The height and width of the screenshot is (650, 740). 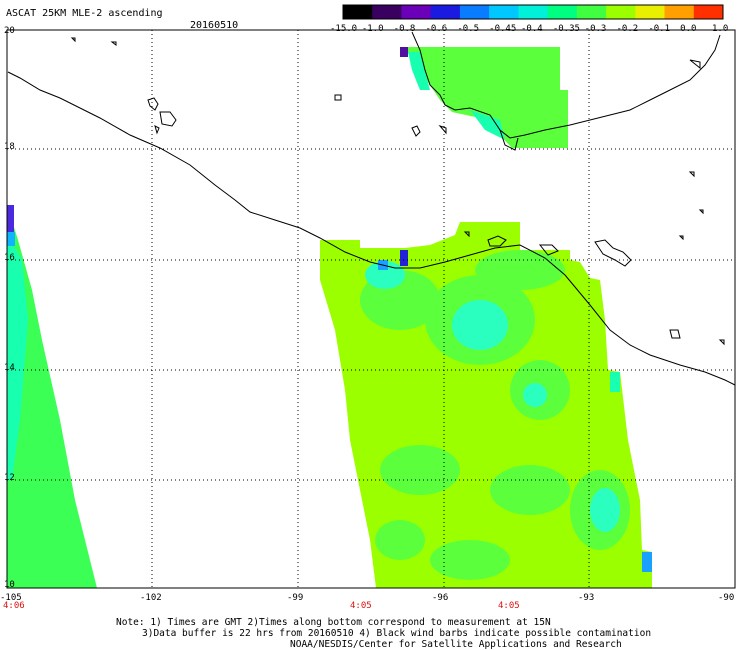 What do you see at coordinates (688, 29) in the screenshot?
I see `colorbar-label: 0.0` at bounding box center [688, 29].